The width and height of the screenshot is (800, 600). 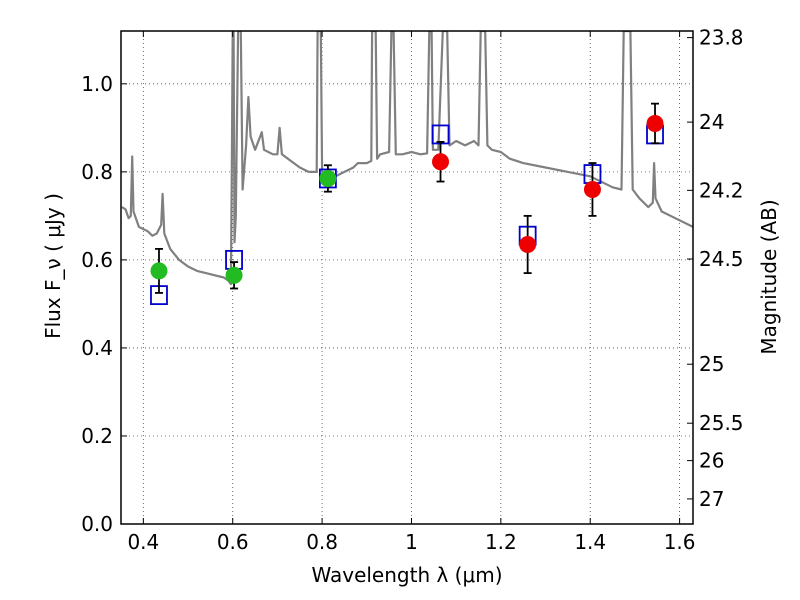 What do you see at coordinates (233, 542) in the screenshot?
I see `x-tick-label: 0.6` at bounding box center [233, 542].